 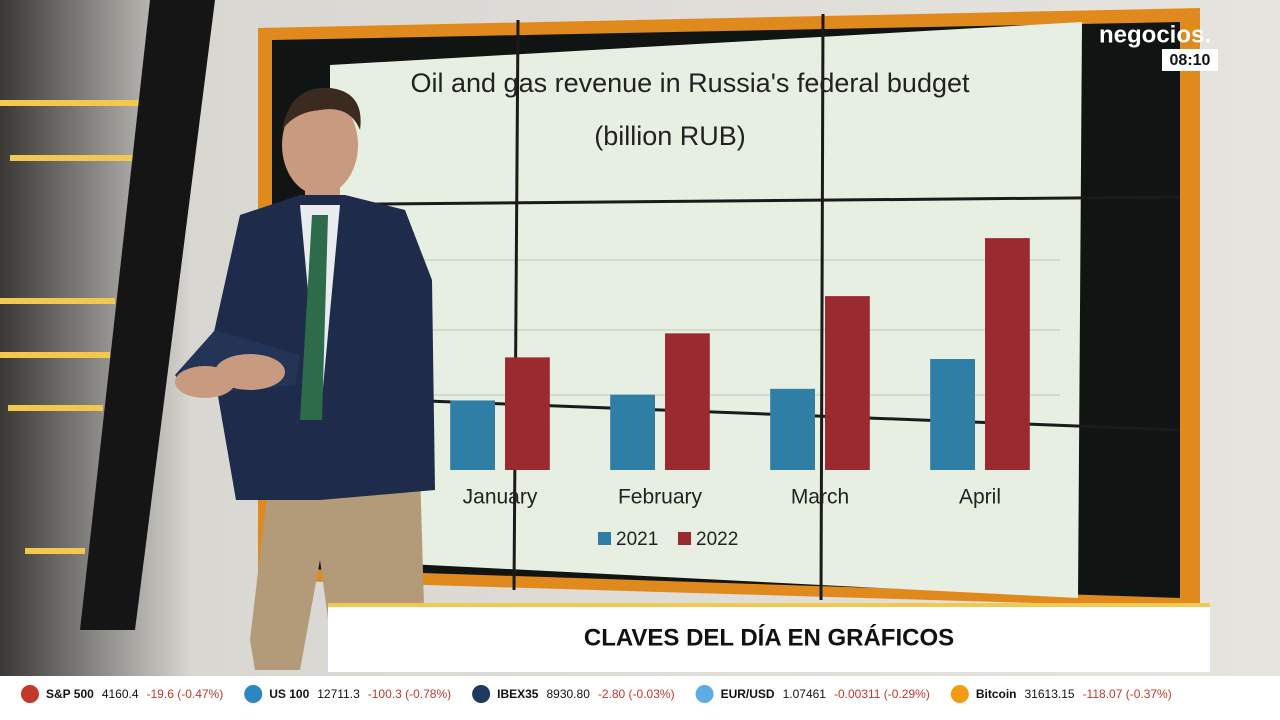 I want to click on ticker-change: -118.07 (-0.37%), so click(x=1127, y=694).